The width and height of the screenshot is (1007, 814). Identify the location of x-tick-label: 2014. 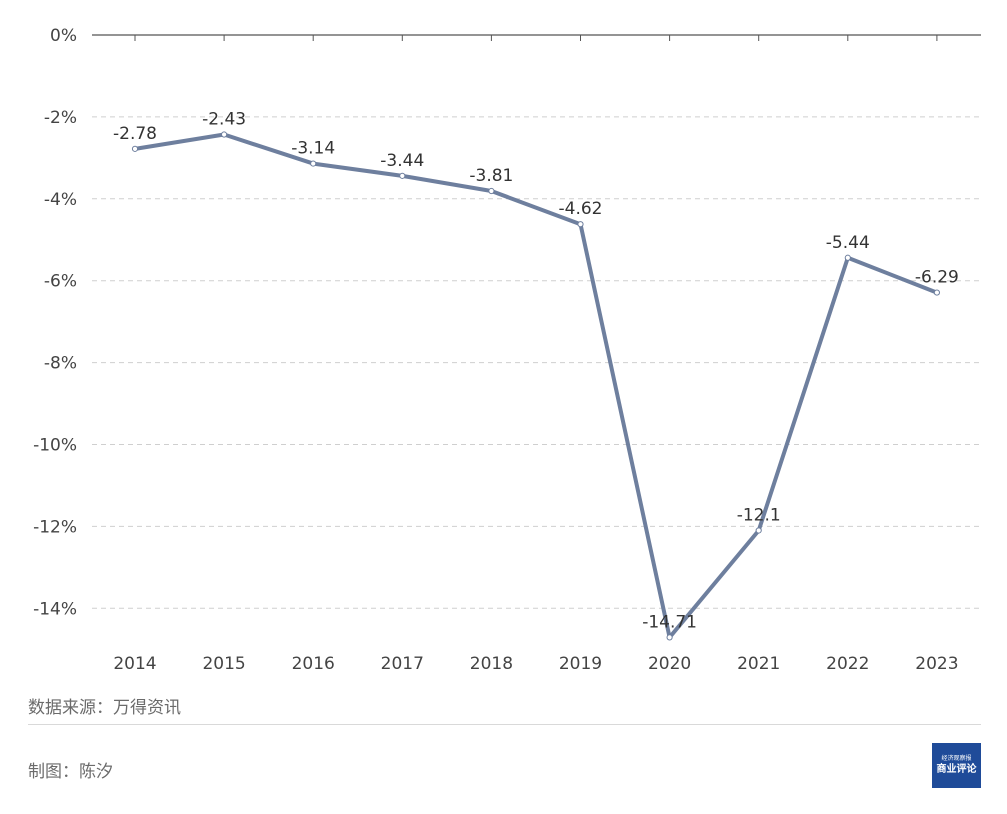
(134, 664).